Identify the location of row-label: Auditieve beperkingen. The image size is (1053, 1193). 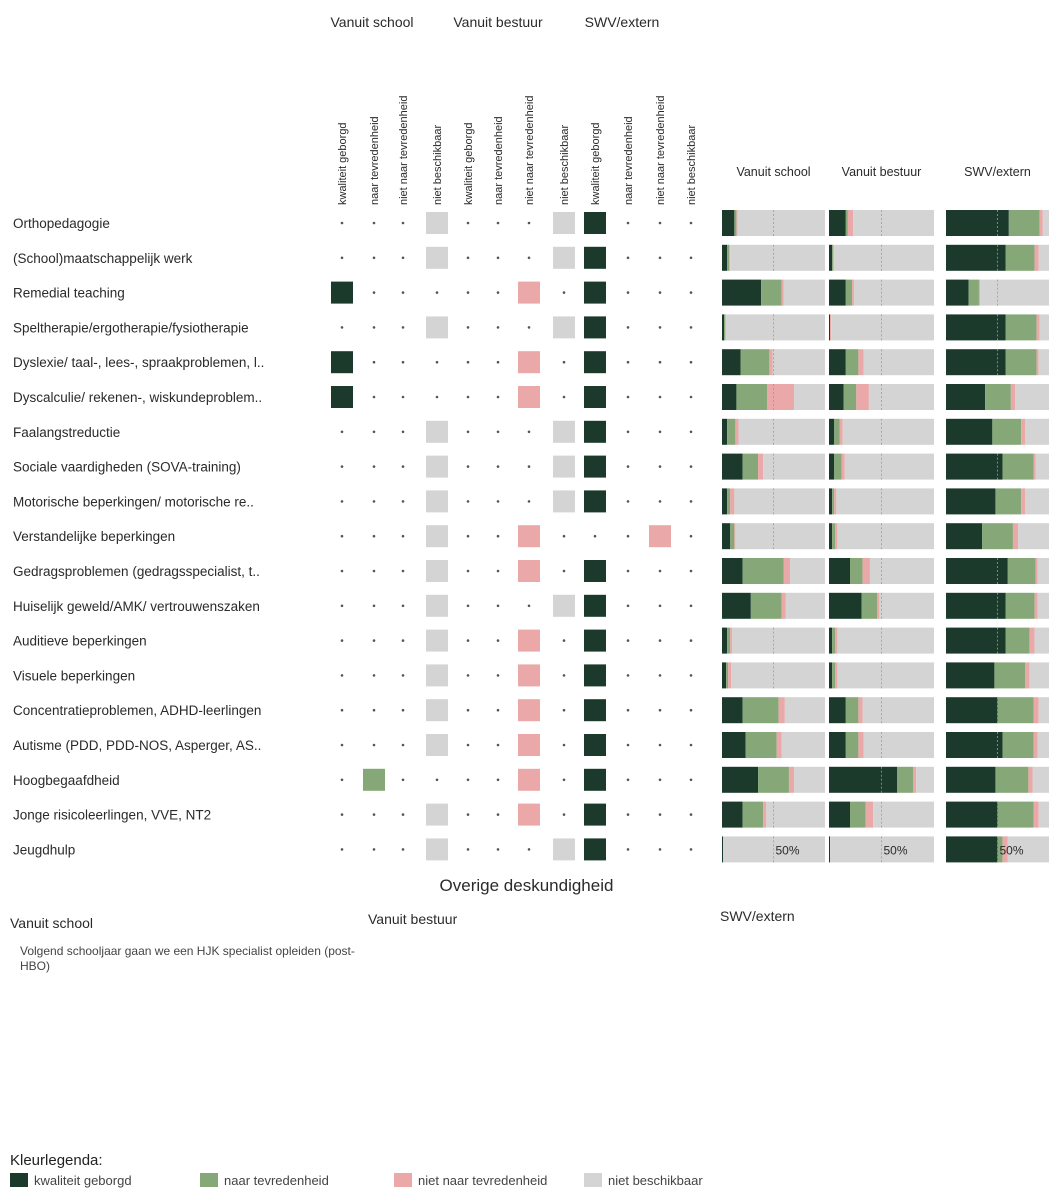
(80, 641).